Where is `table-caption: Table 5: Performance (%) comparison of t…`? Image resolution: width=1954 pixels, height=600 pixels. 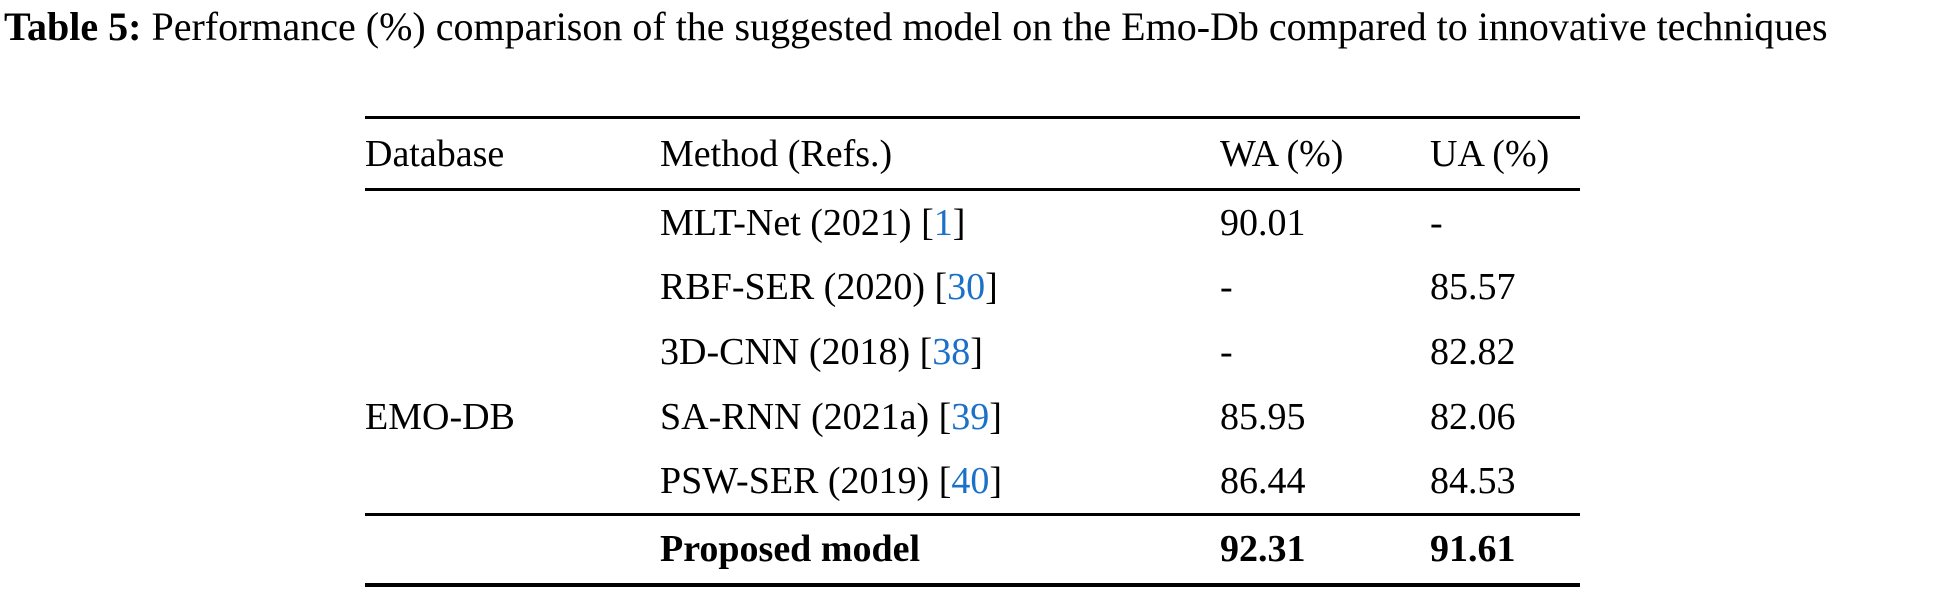
table-caption: Table 5: Performance (%) comparison of t… is located at coordinates (978, 27).